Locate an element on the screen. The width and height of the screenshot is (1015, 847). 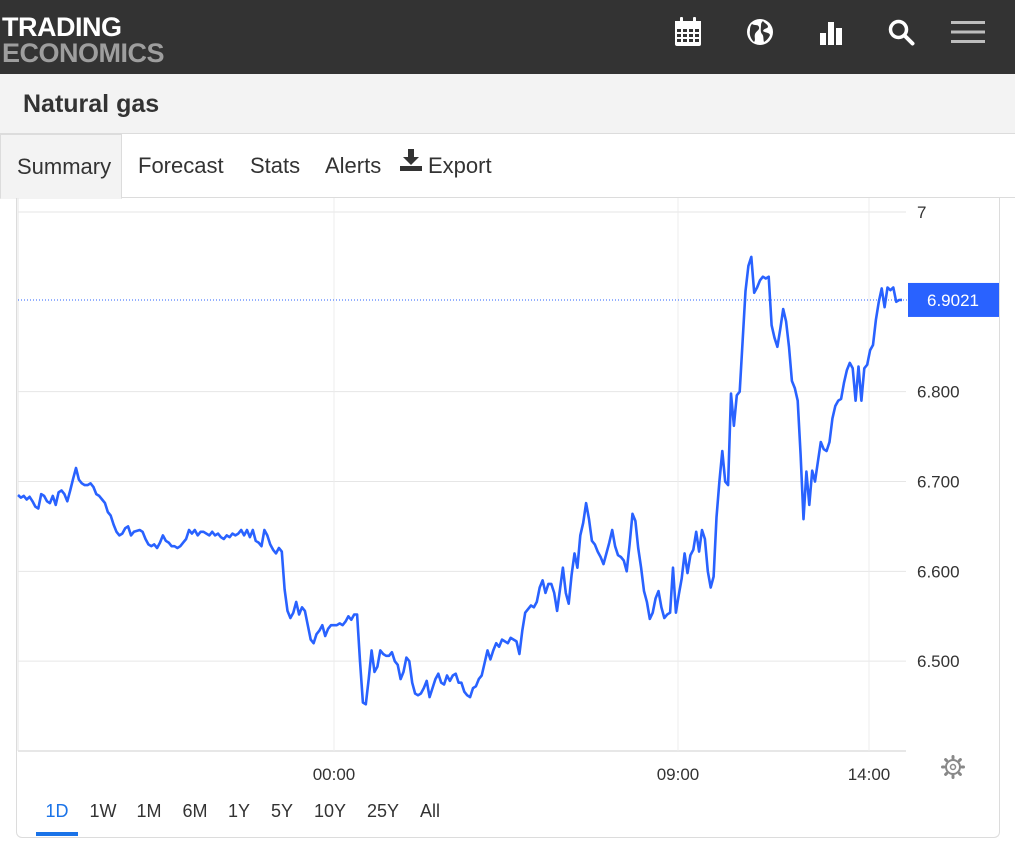
y-tick-label: 6.600 is located at coordinates (938, 571).